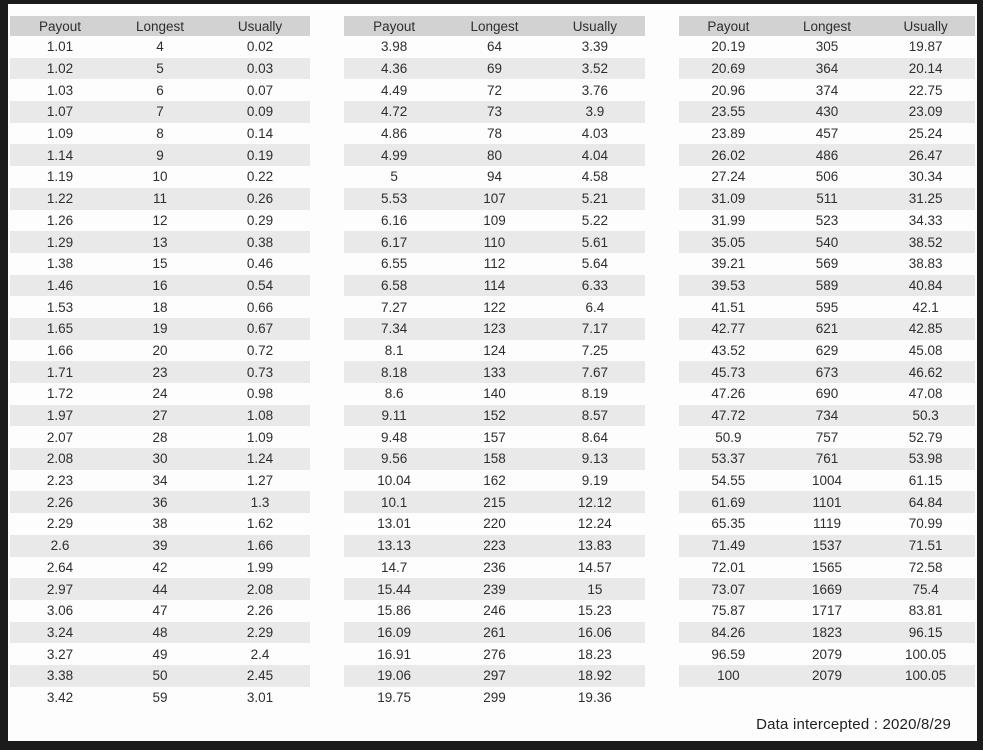  Describe the element at coordinates (494, 68) in the screenshot. I see `table-cell: 69` at that location.